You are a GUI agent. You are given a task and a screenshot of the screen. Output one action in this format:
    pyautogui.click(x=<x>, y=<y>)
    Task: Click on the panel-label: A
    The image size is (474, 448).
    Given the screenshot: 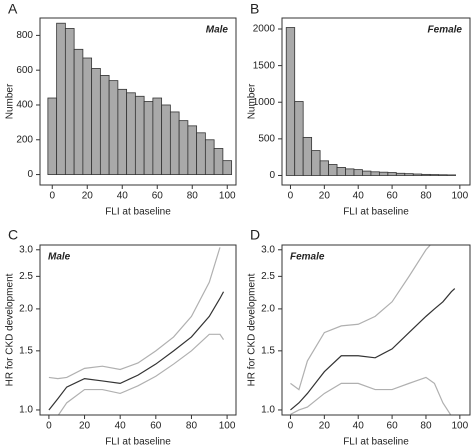 What is the action you would take?
    pyautogui.click(x=13, y=9)
    